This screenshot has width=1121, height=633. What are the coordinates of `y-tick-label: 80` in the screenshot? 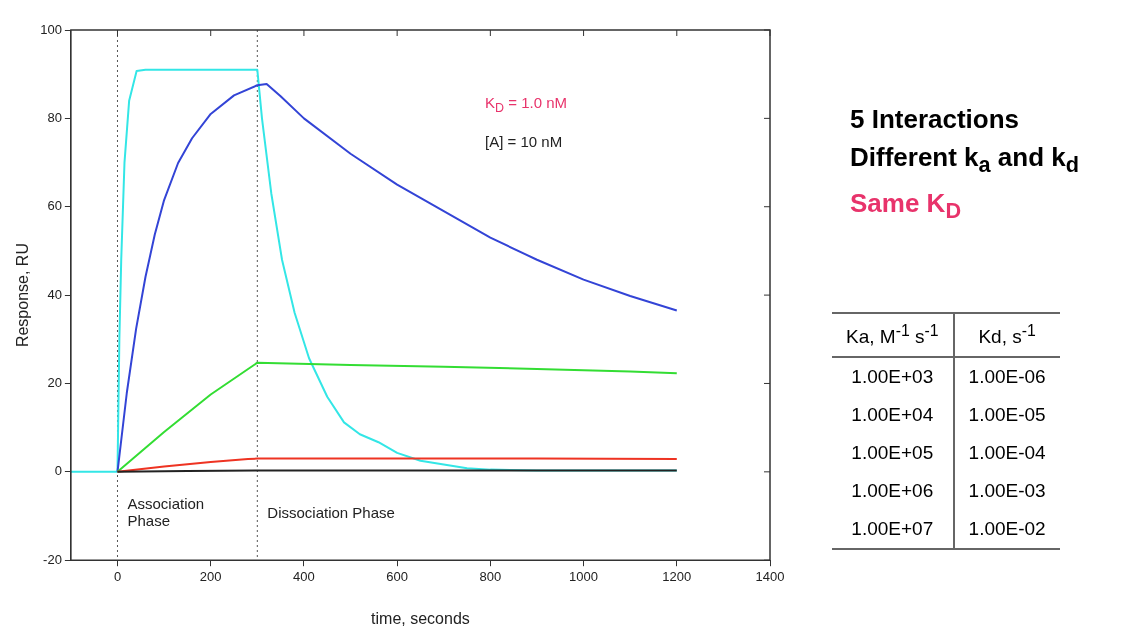 It's located at (54, 117).